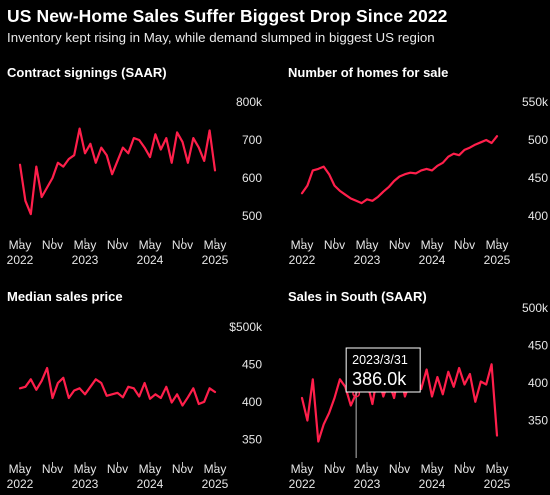 This screenshot has width=550, height=495. What do you see at coordinates (380, 360) in the screenshot?
I see `tooltip-date: 2023/3/31` at bounding box center [380, 360].